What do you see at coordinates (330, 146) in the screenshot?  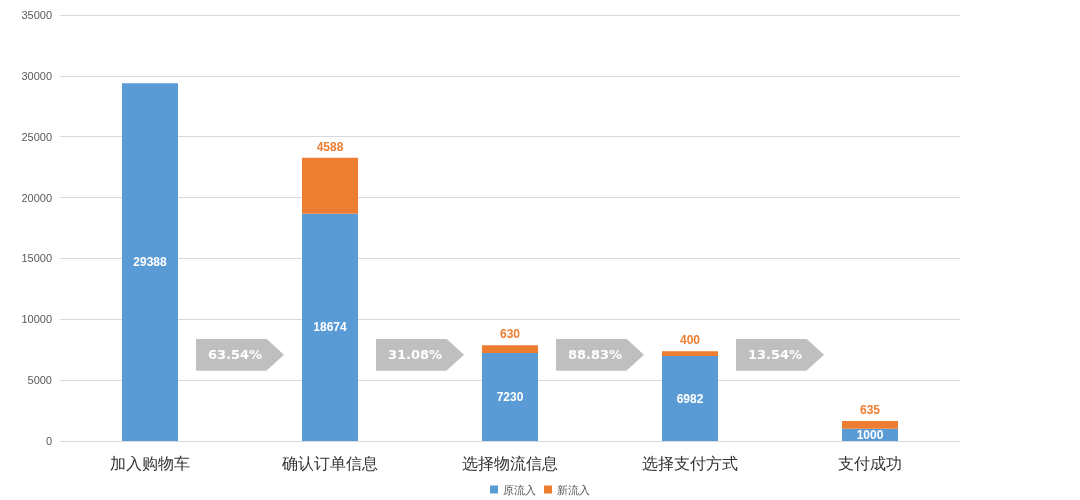 I see `data-label: 4588` at bounding box center [330, 146].